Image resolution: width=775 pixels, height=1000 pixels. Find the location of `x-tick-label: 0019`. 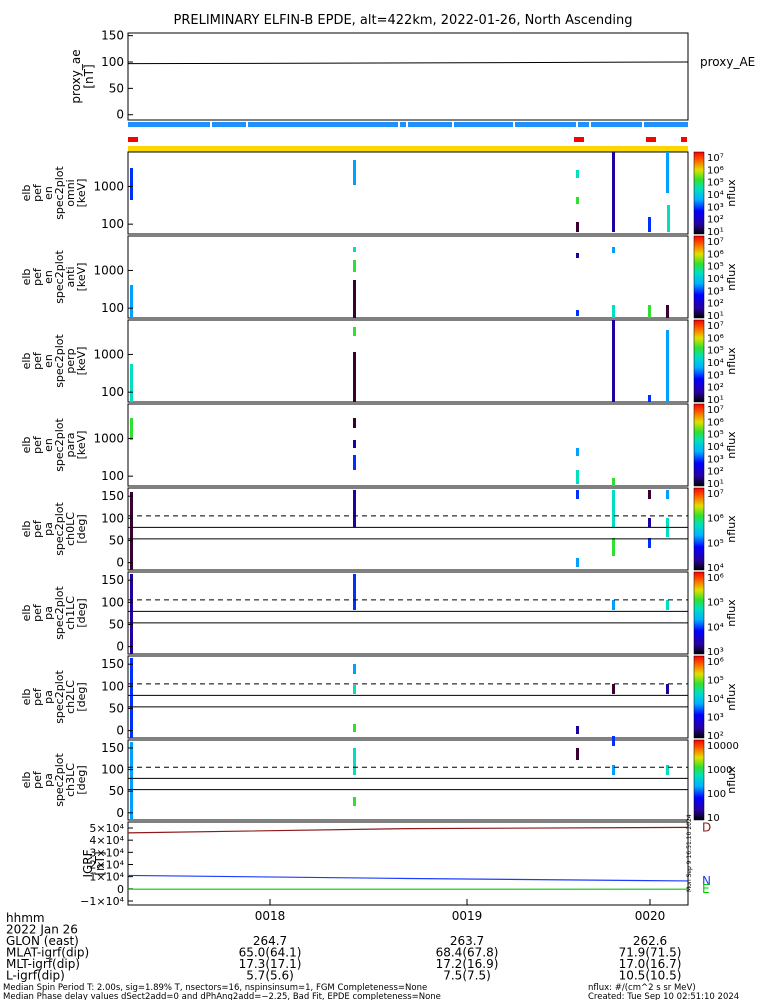

x-tick-label: 0019 is located at coordinates (467, 916).